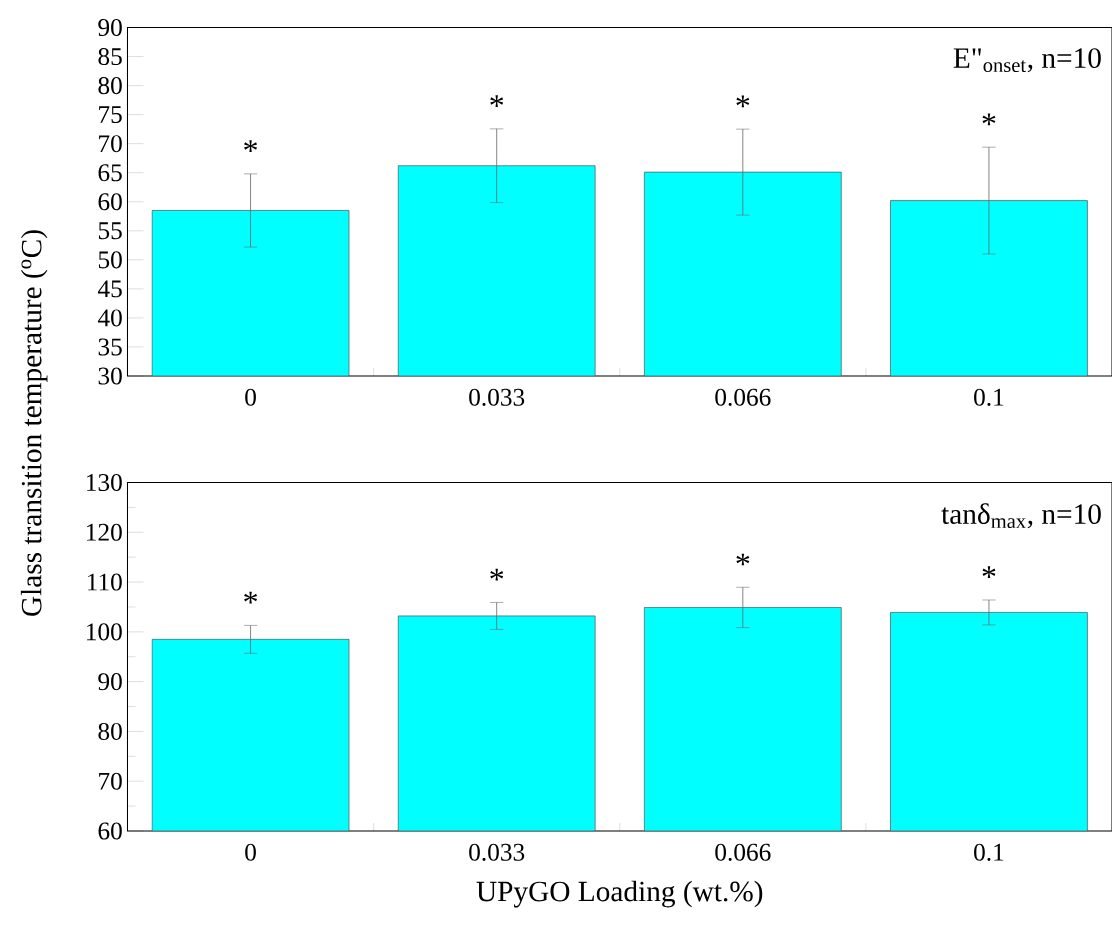 The height and width of the screenshot is (939, 1112). What do you see at coordinates (110, 376) in the screenshot?
I see `y-tick-label: 30` at bounding box center [110, 376].